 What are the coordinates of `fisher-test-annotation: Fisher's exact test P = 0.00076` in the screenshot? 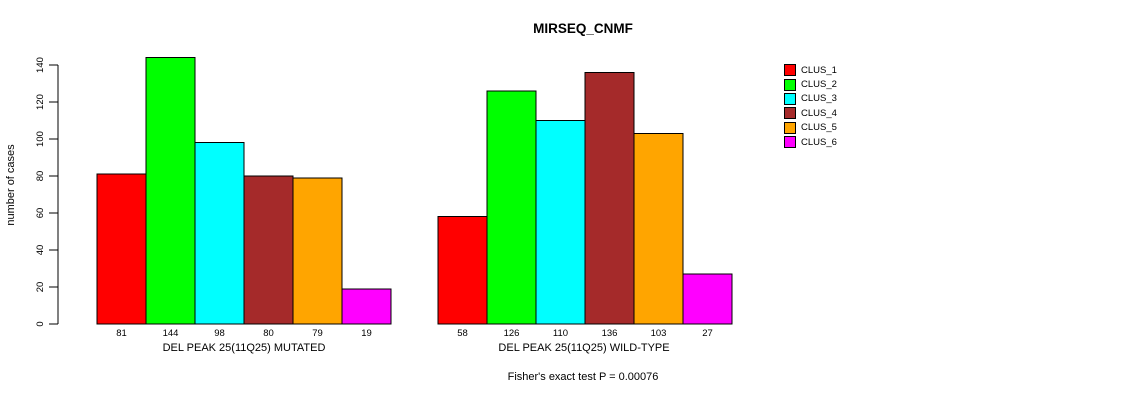 It's located at (583, 377).